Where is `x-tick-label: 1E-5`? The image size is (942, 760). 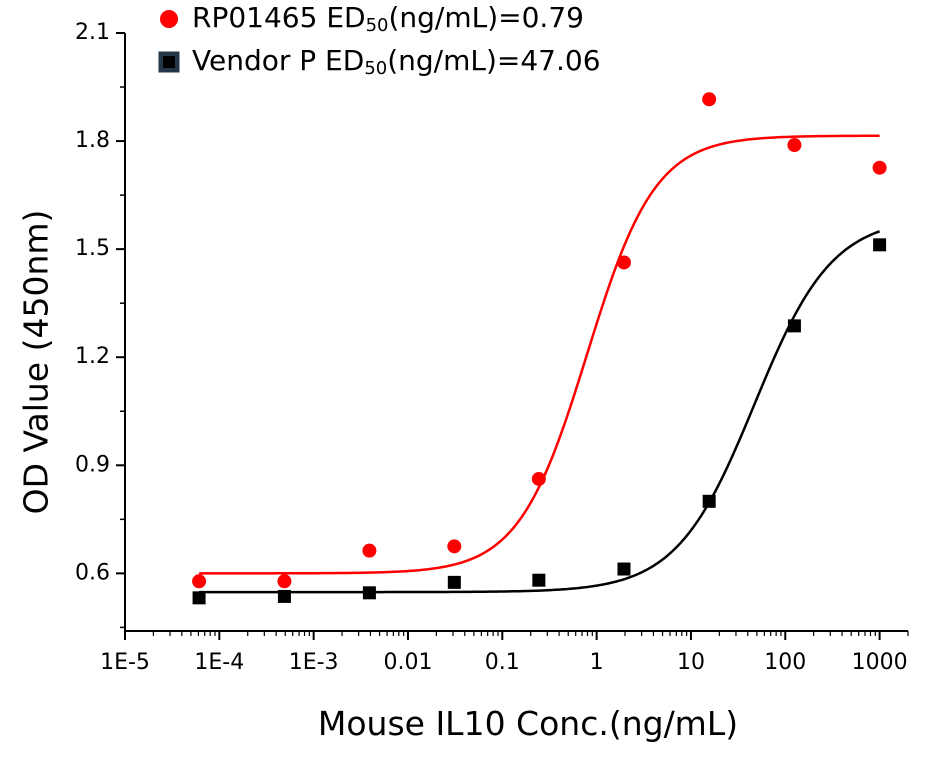
x-tick-label: 1E-5 is located at coordinates (125, 662).